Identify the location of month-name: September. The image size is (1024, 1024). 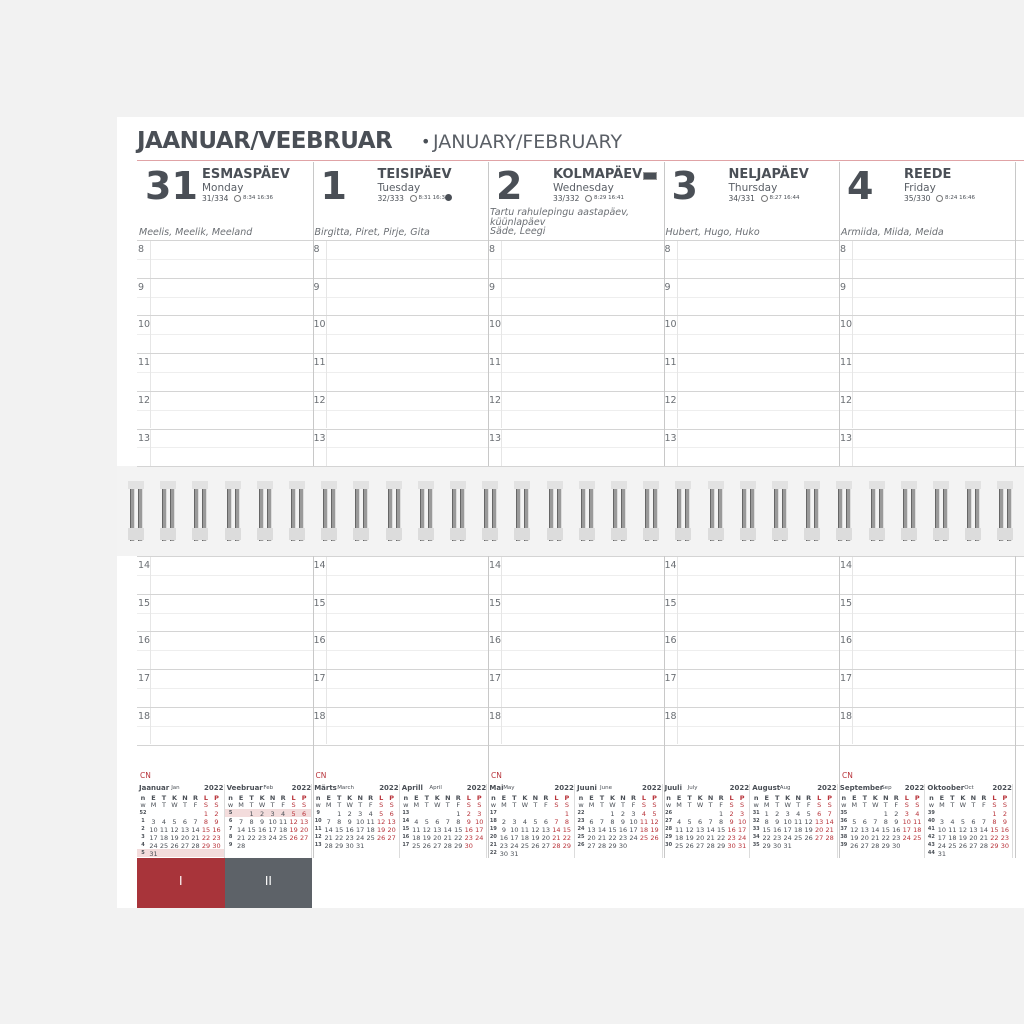
(861, 788).